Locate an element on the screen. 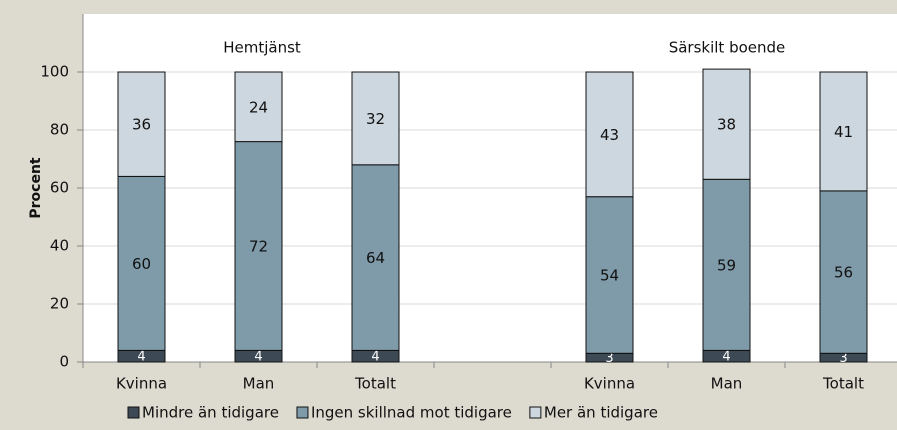 This screenshot has height=430, width=897. data-label: 72 is located at coordinates (258, 247).